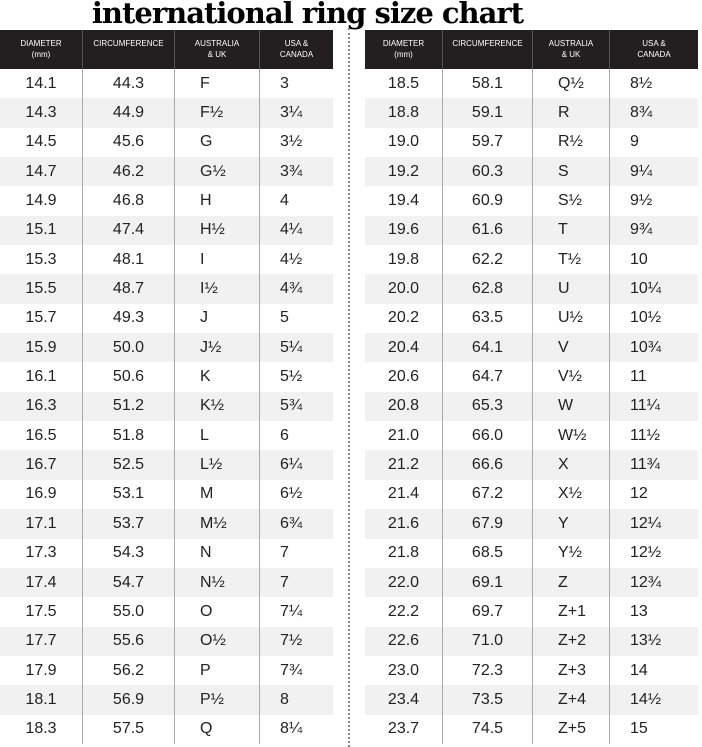 The height and width of the screenshot is (747, 702). I want to click on table-row: 19.8 62.2 T½ 10, so click(531, 260).